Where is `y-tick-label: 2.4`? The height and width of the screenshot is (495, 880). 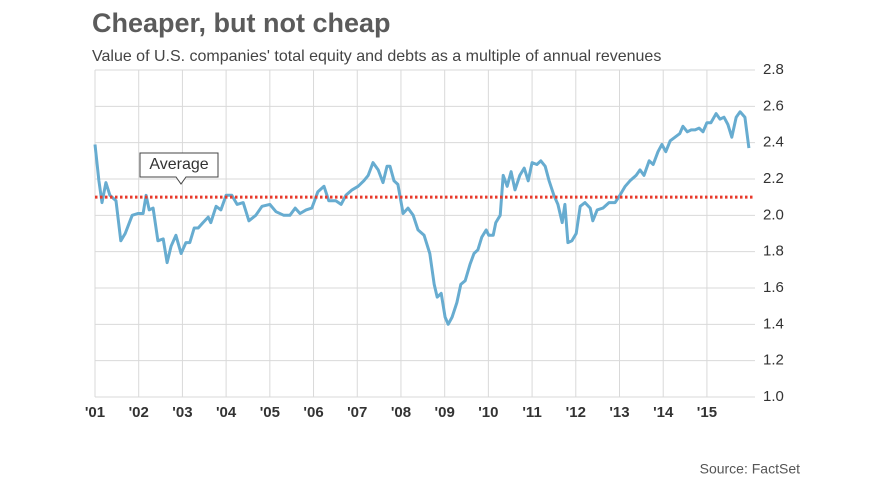 y-tick-label: 2.4 is located at coordinates (773, 142).